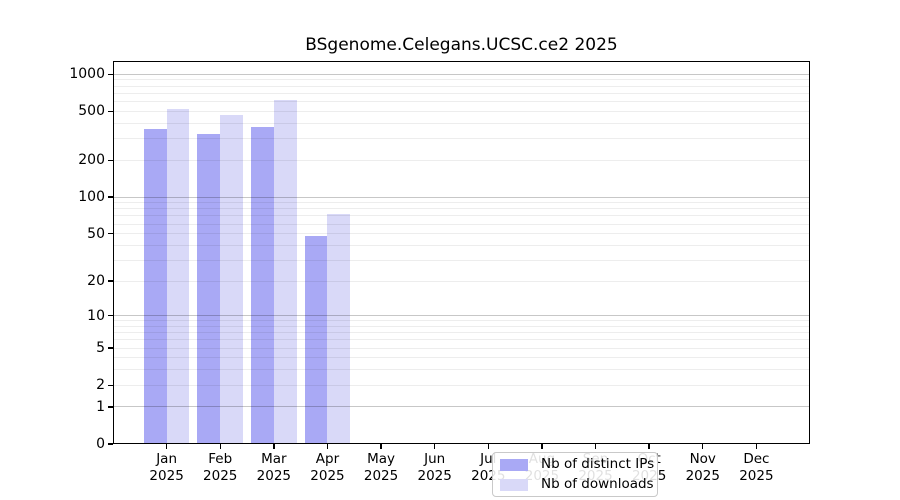  What do you see at coordinates (339, 328) in the screenshot?
I see `bar-nb-of-downloads-apr` at bounding box center [339, 328].